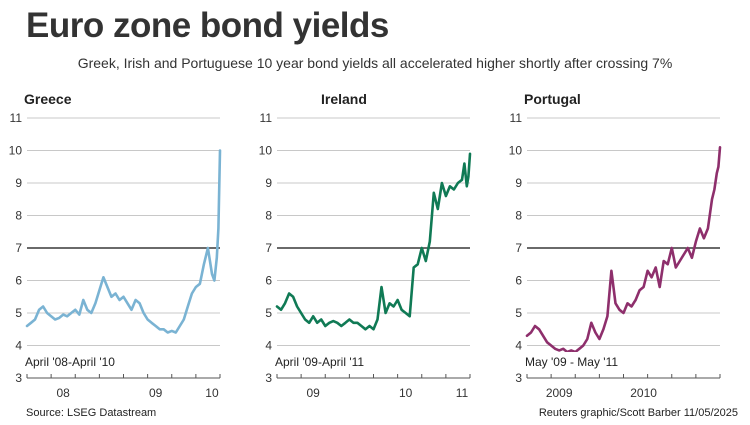 The image size is (750, 425). Describe the element at coordinates (373, 241) in the screenshot. I see `series-line-ireland` at that location.